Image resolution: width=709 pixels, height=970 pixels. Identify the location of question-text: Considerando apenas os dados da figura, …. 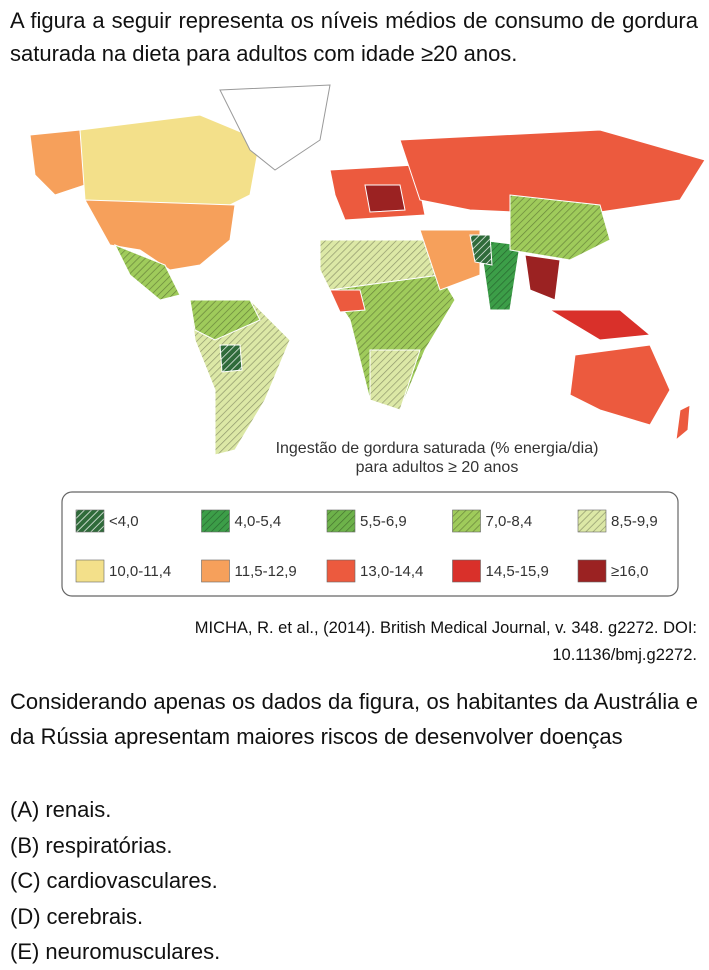
(354, 719).